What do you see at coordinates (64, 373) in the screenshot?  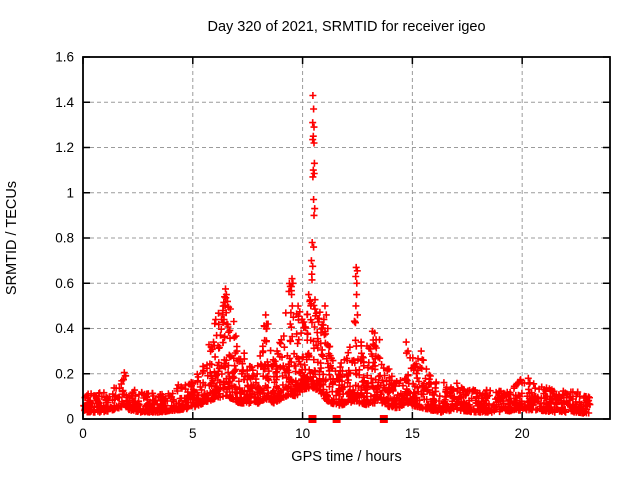 I see `y-tick-label: 0.2` at bounding box center [64, 373].